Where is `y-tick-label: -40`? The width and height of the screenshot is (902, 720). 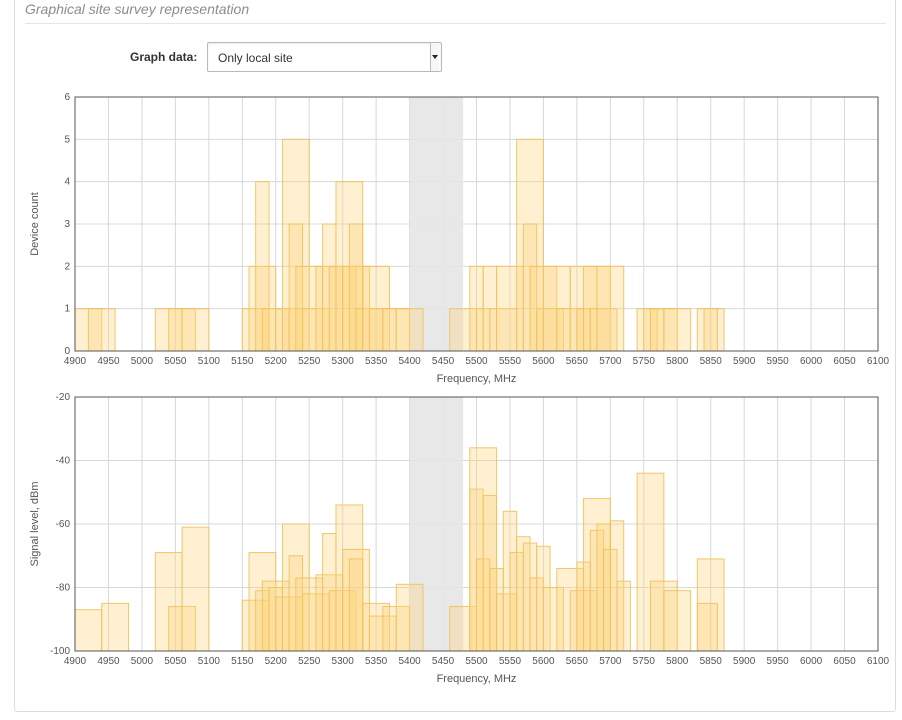
y-tick-label: -40 is located at coordinates (63, 461).